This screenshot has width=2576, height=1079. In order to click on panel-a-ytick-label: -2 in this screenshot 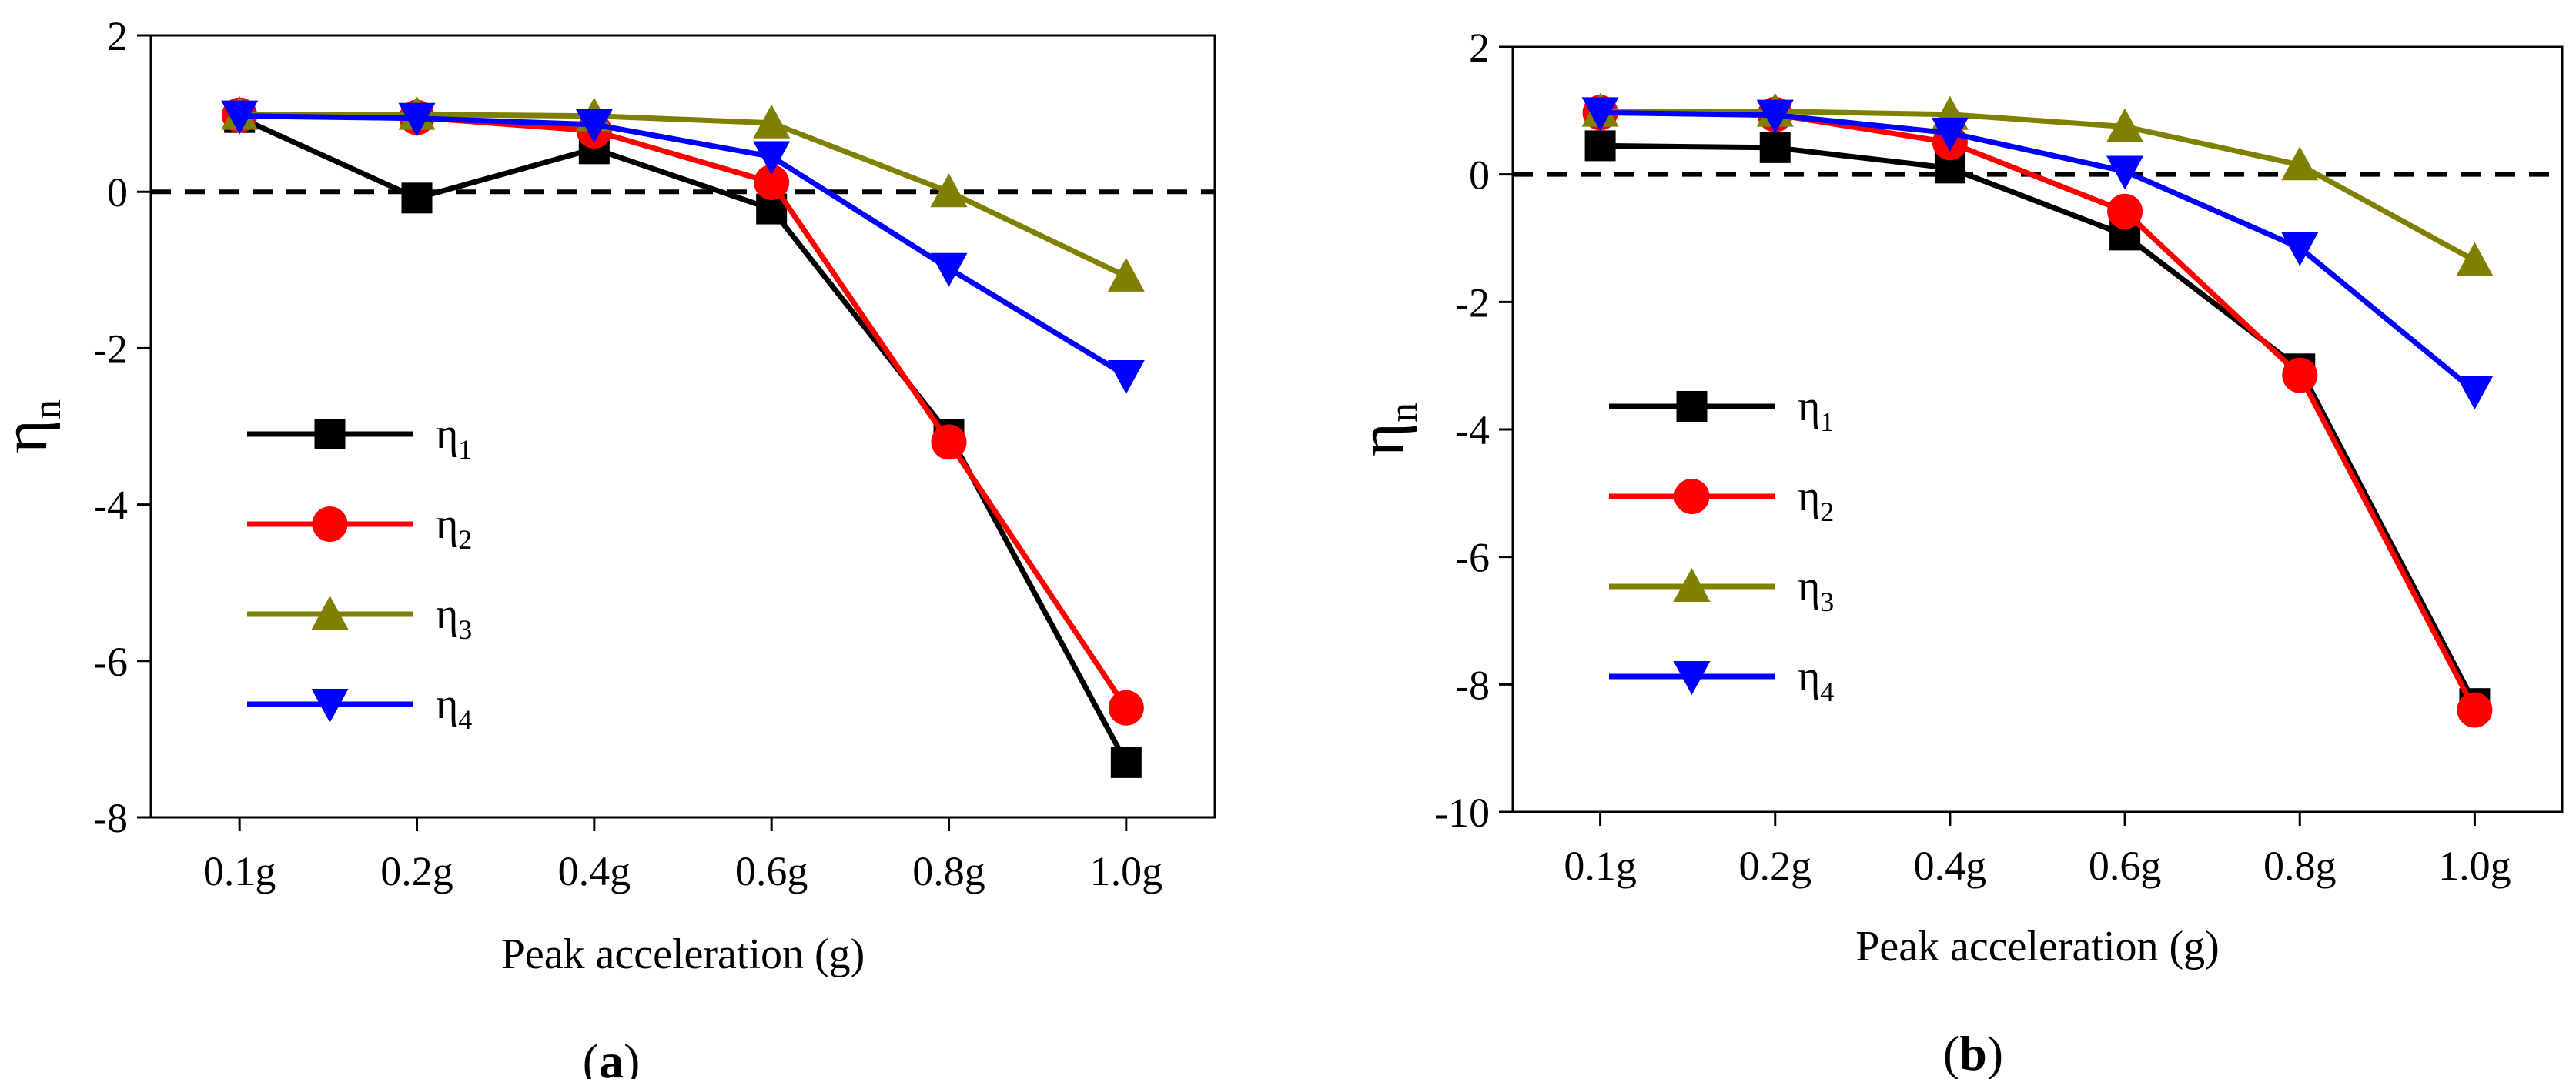, I will do `click(111, 349)`.